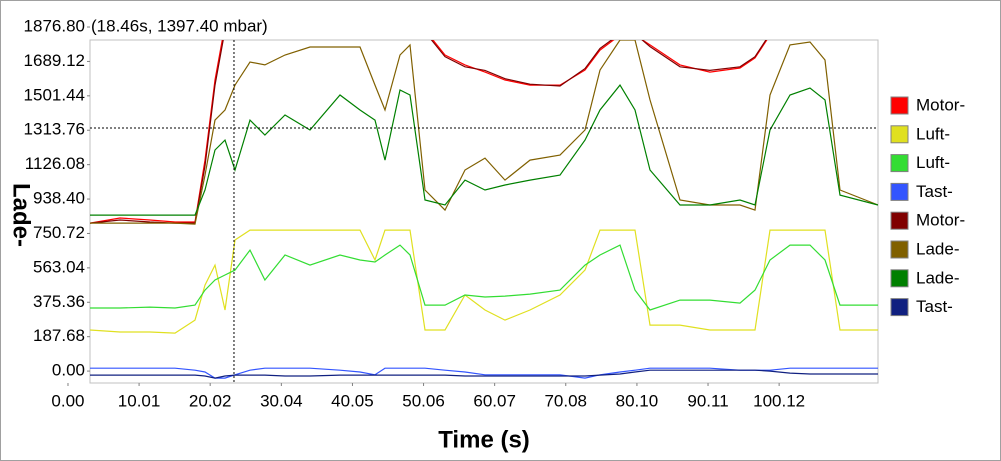 Image resolution: width=1001 pixels, height=461 pixels. I want to click on y-tick-label: 938.40, so click(59, 198).